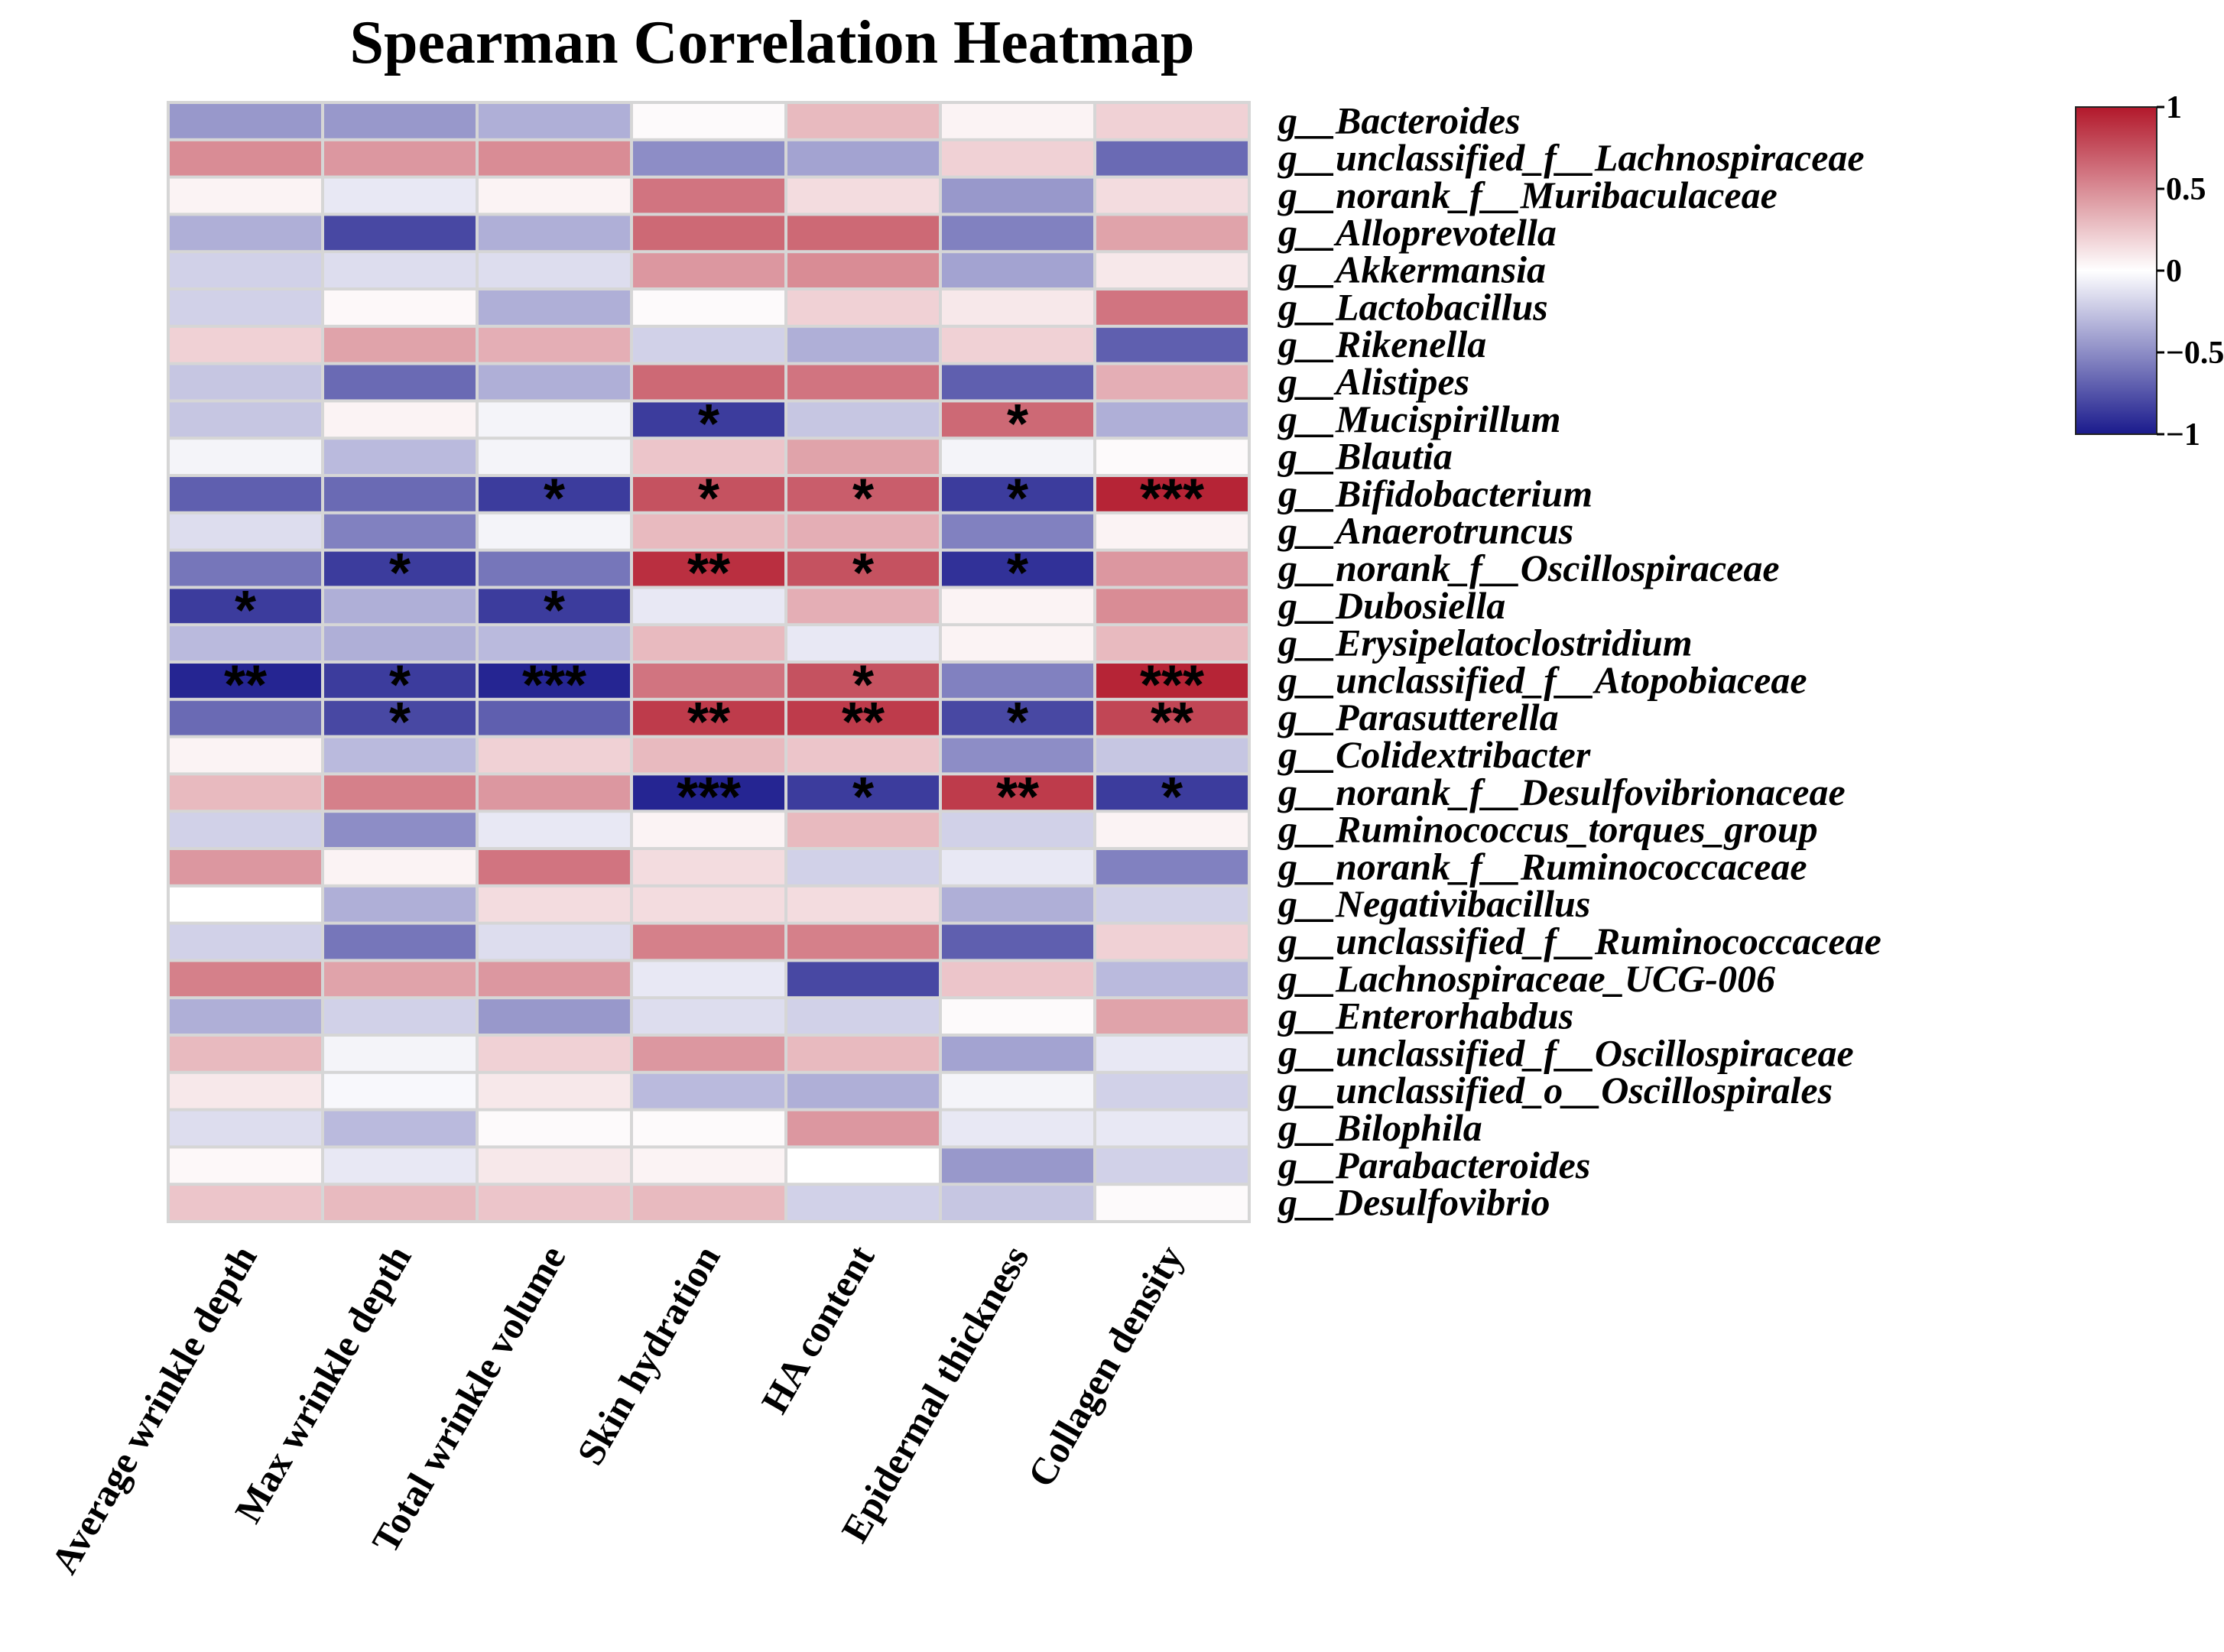 The width and height of the screenshot is (2224, 1652). I want to click on row-label: g__unclassified_f__Ruminococcaceae, so click(1579, 941).